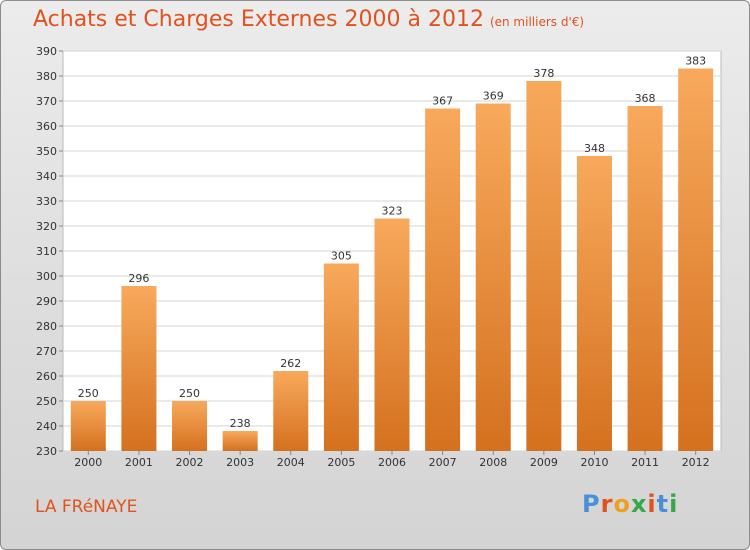  I want to click on chart-title-text: Achats et Charges Externes 2000 à 2012, so click(258, 19).